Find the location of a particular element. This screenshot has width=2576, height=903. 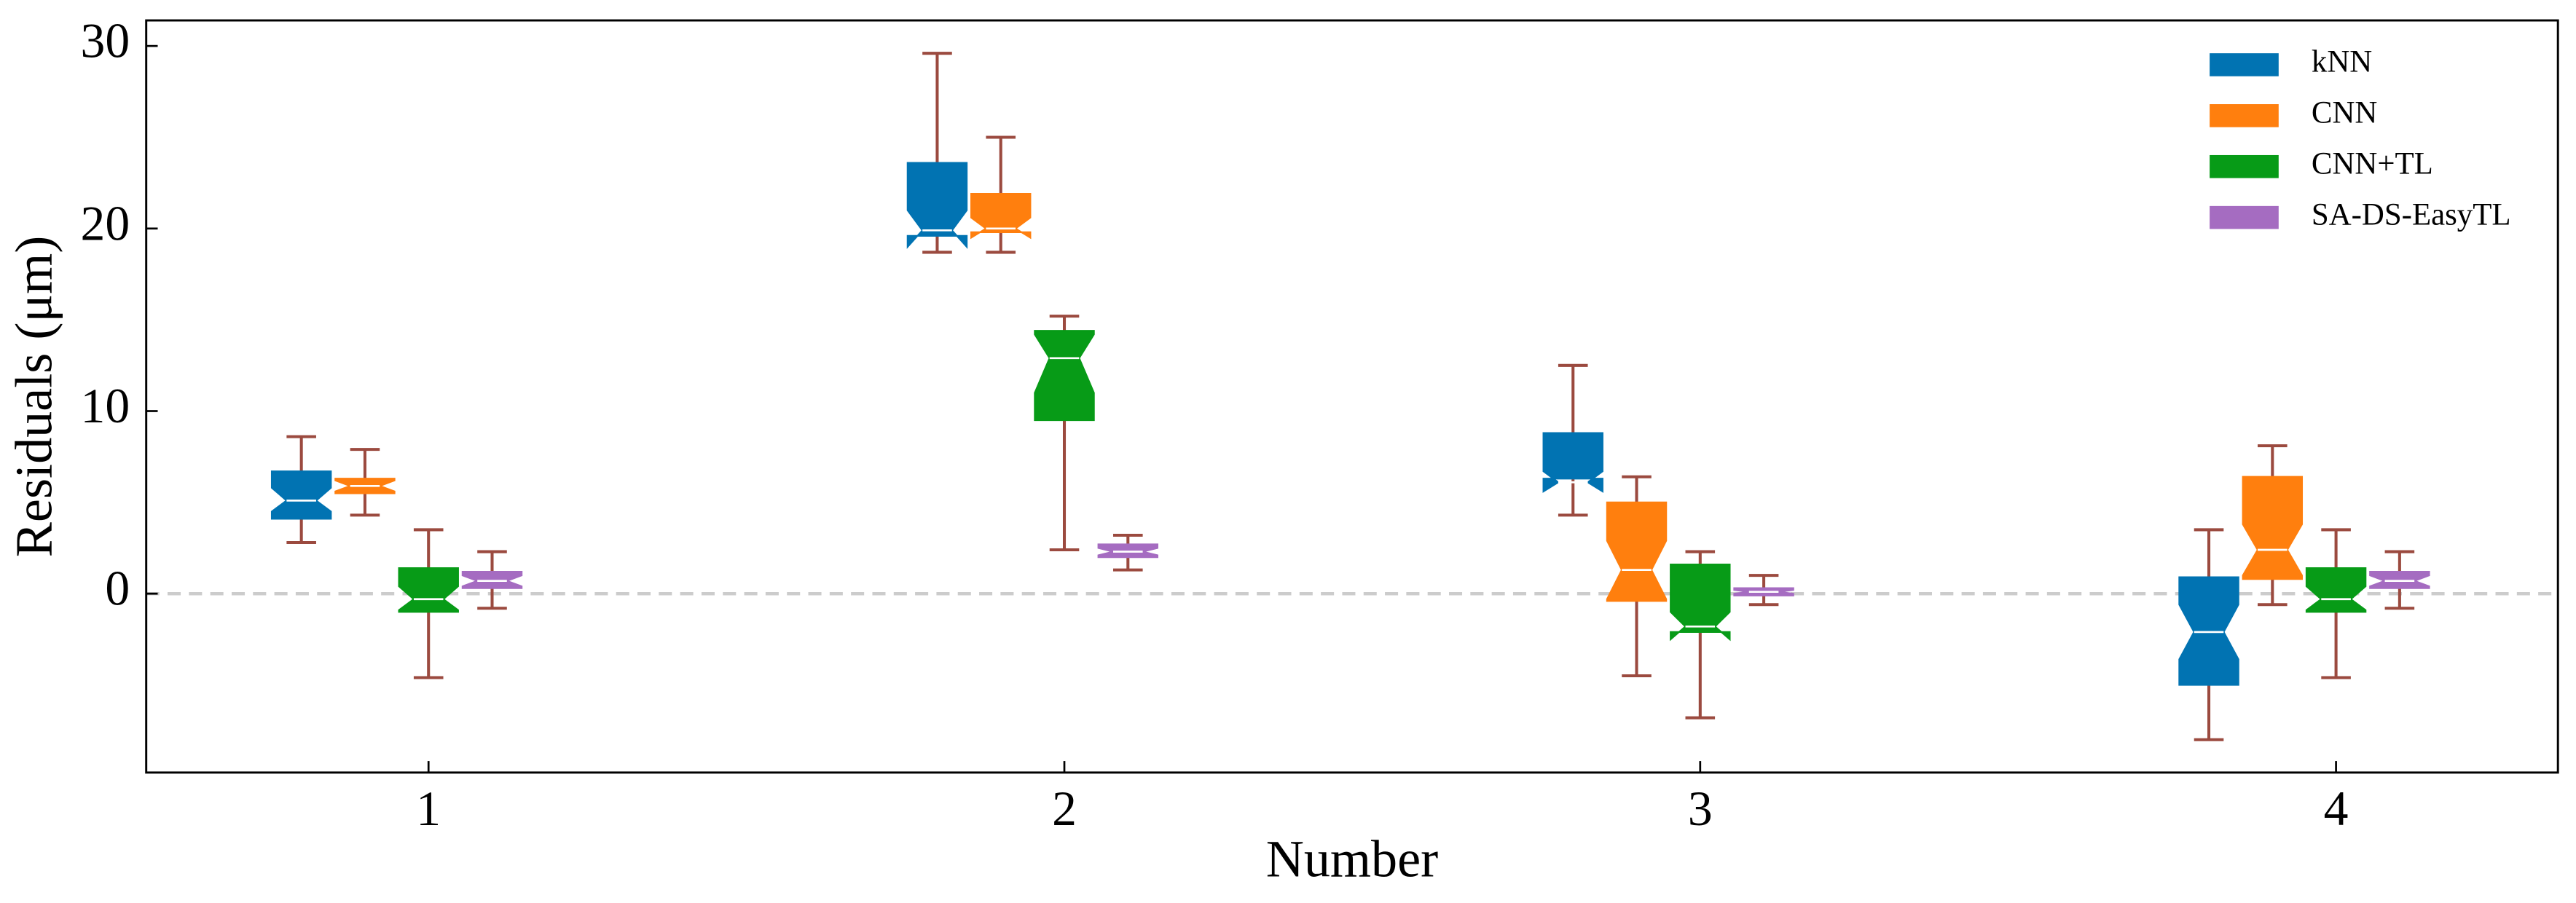

y-tick-label: 10 is located at coordinates (105, 406).